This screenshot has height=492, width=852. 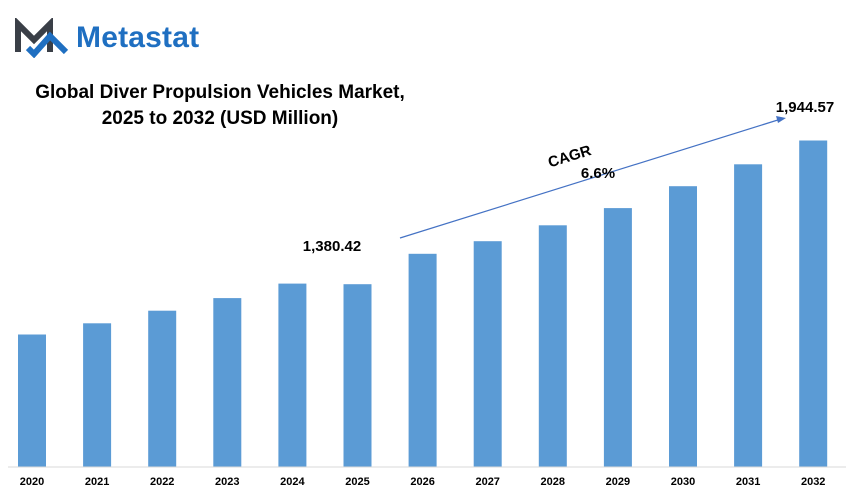 I want to click on metastat-logo-icon, so click(x=42, y=38).